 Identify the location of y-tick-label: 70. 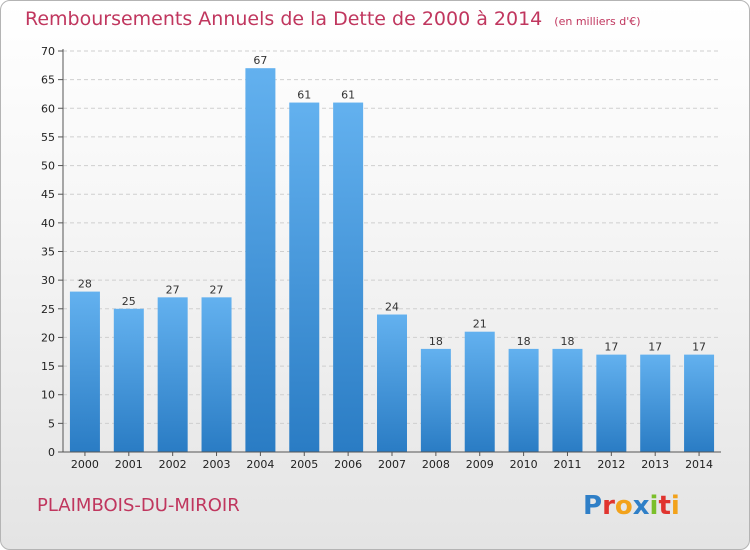
(48, 51).